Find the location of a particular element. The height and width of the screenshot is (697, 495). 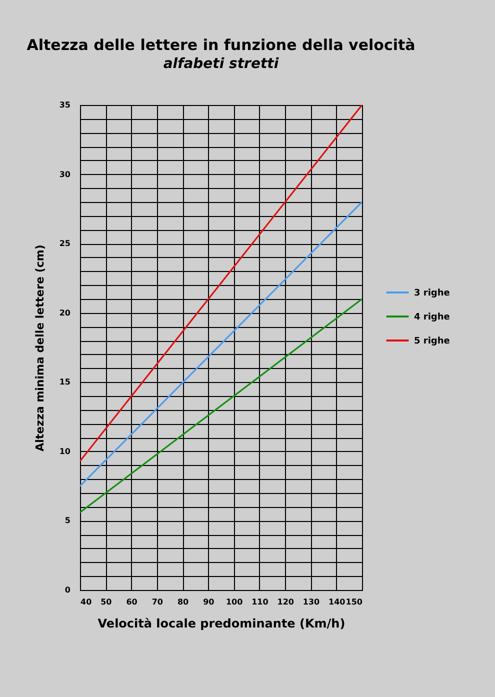

chart-title: Altezza delle lettere in funzione della velocità is located at coordinates (221, 45).